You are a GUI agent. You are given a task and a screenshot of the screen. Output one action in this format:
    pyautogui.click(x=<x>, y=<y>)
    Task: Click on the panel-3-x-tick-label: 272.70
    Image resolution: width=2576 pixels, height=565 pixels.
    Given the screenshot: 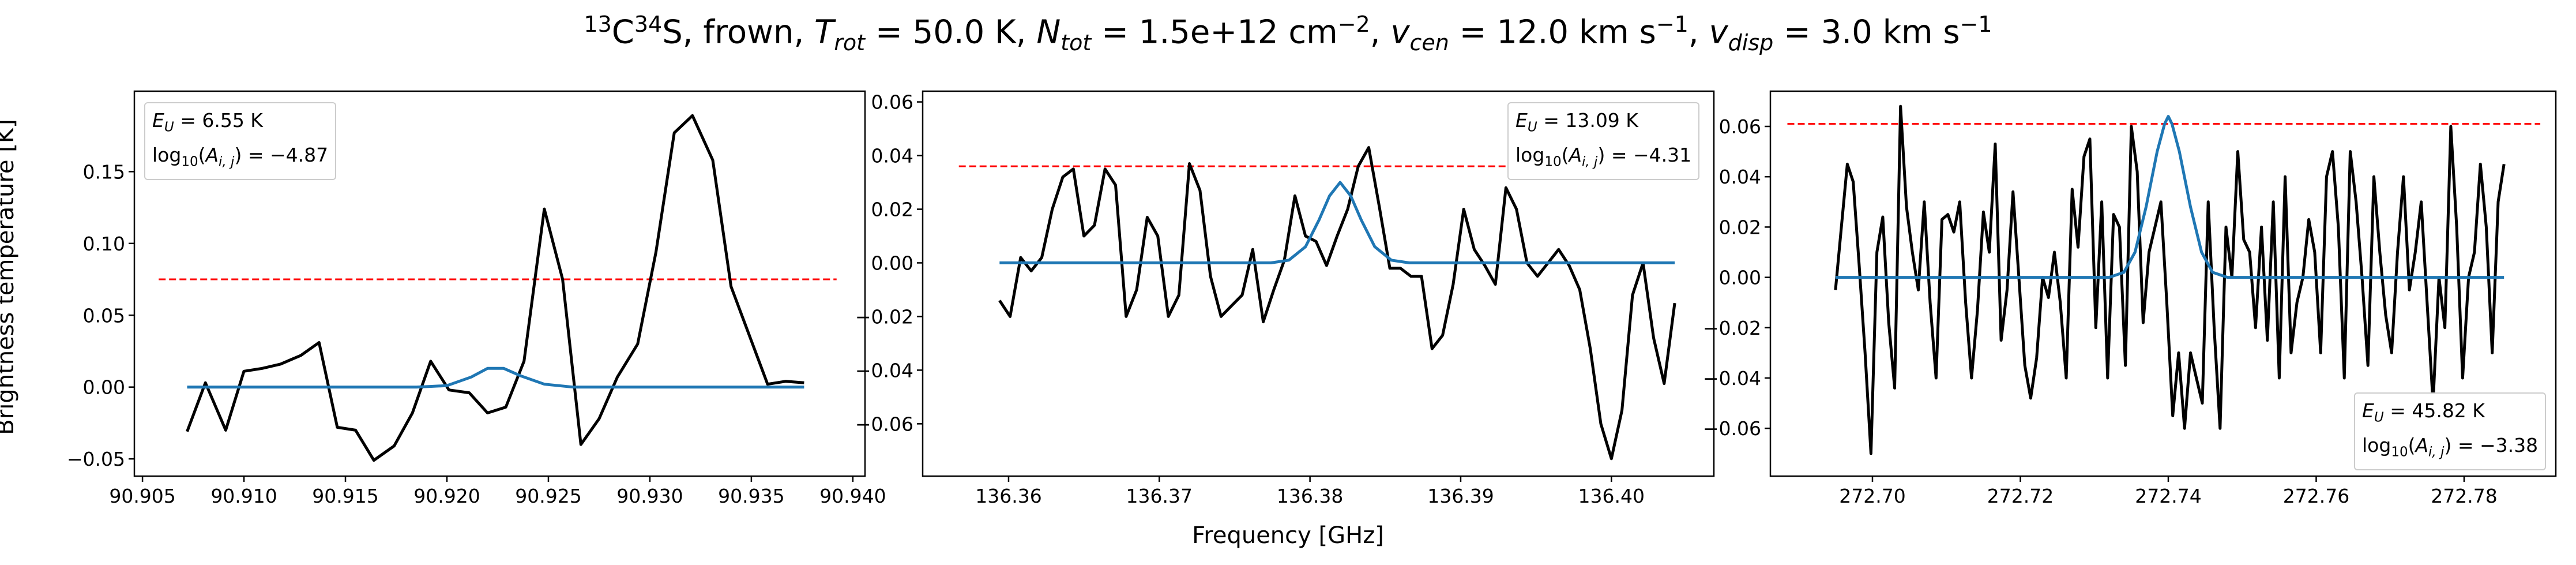 What is the action you would take?
    pyautogui.click(x=1872, y=496)
    